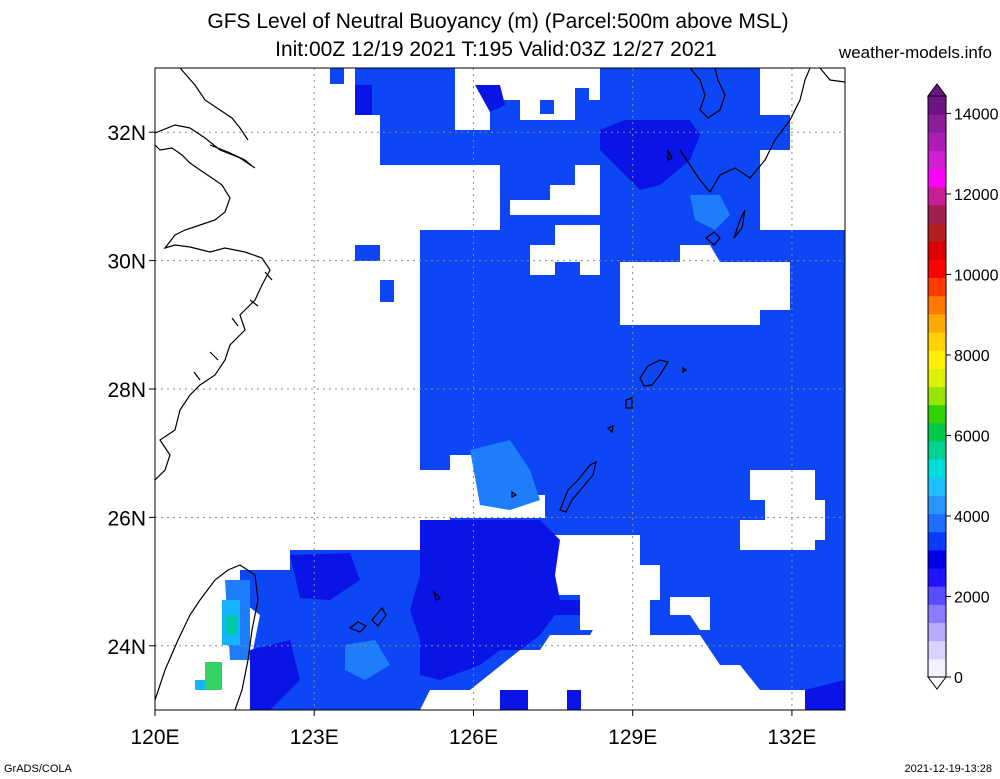 This screenshot has height=779, width=1000. What do you see at coordinates (314, 737) in the screenshot?
I see `lon-tick-label: 123E` at bounding box center [314, 737].